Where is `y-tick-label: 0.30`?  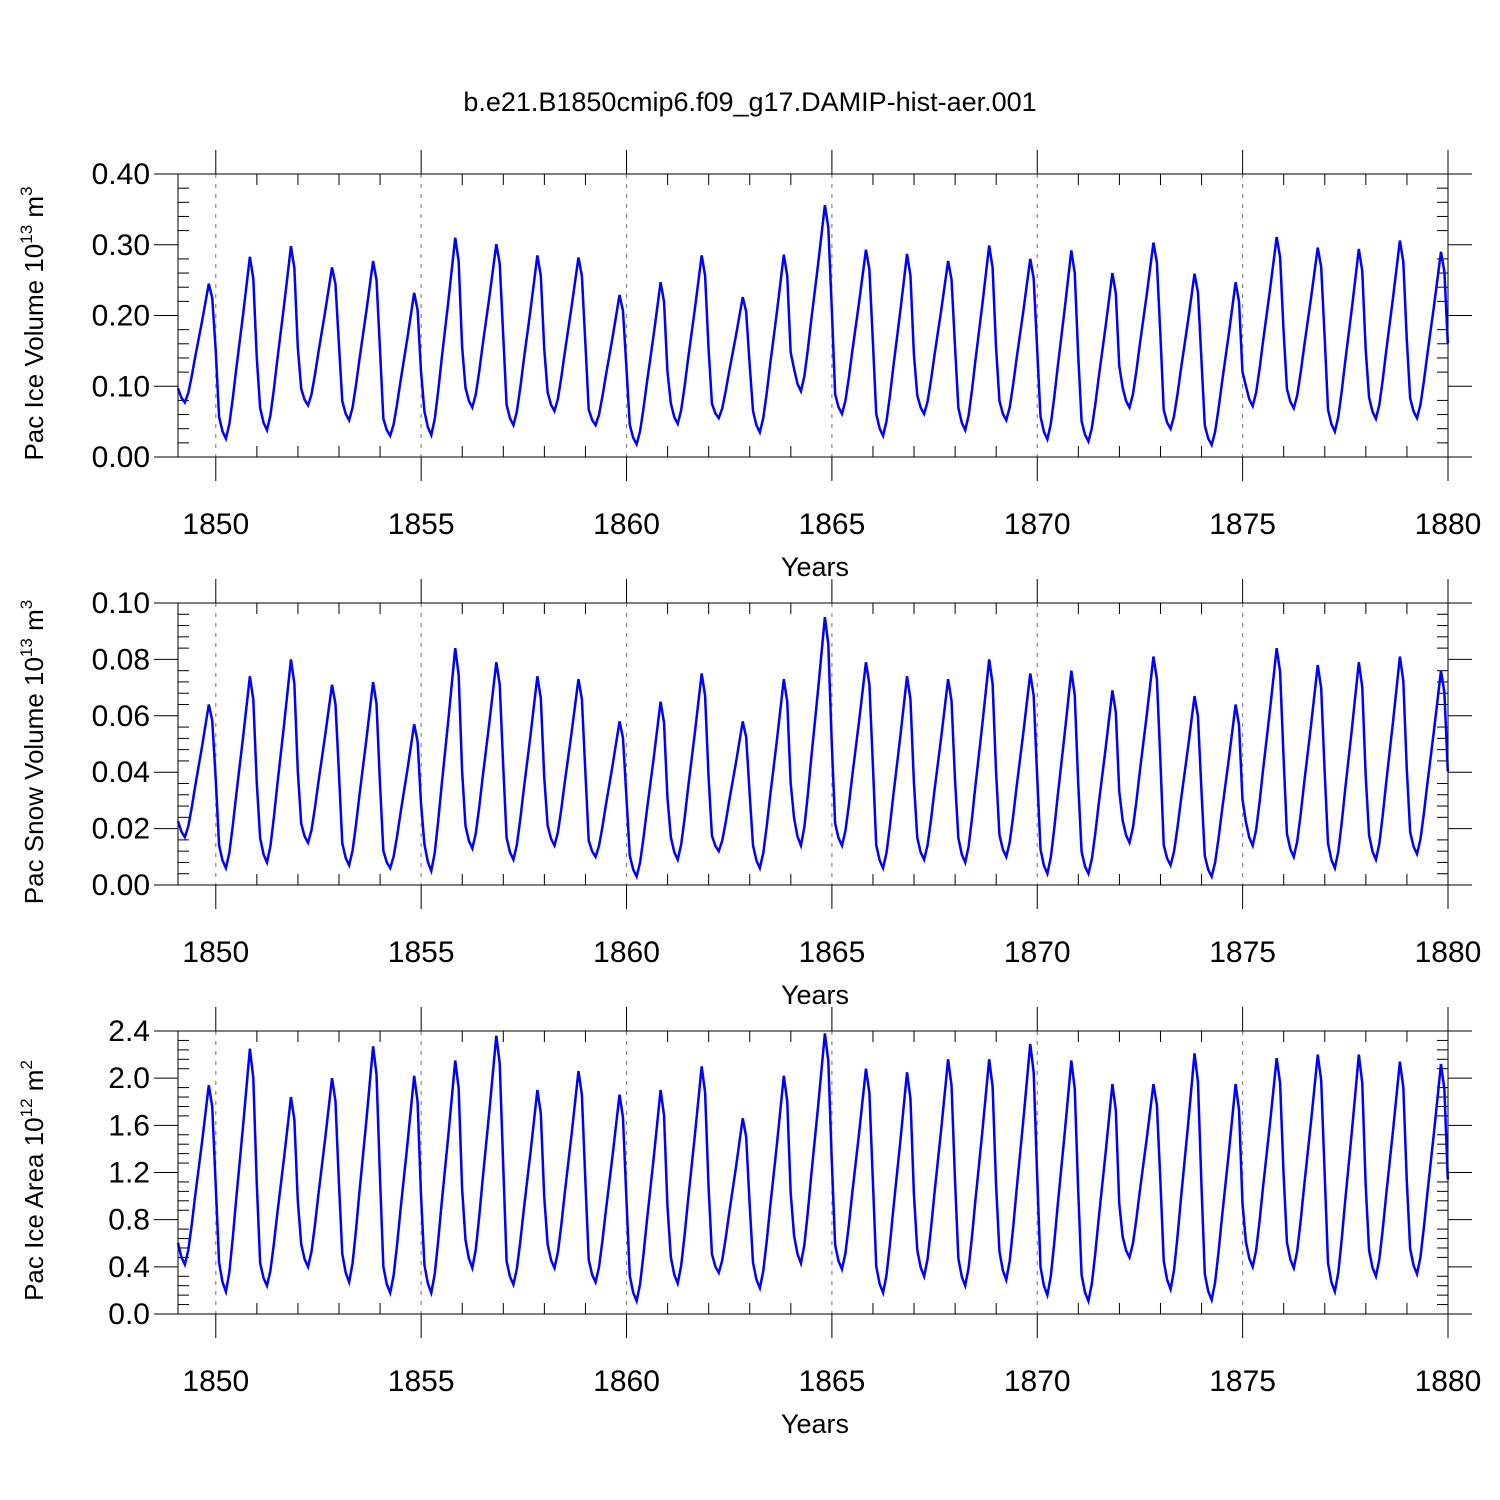 y-tick-label: 0.30 is located at coordinates (121, 245).